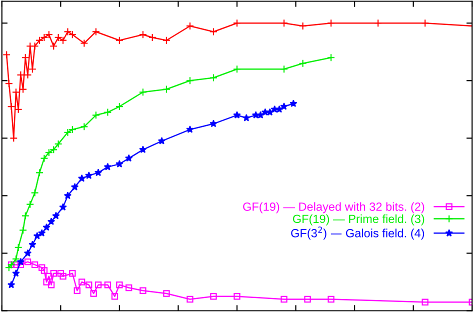 This screenshot has height=312, width=474. Describe the element at coordinates (358, 220) in the screenshot. I see `legend-label: GF(19) — Prime field. (3)` at that location.